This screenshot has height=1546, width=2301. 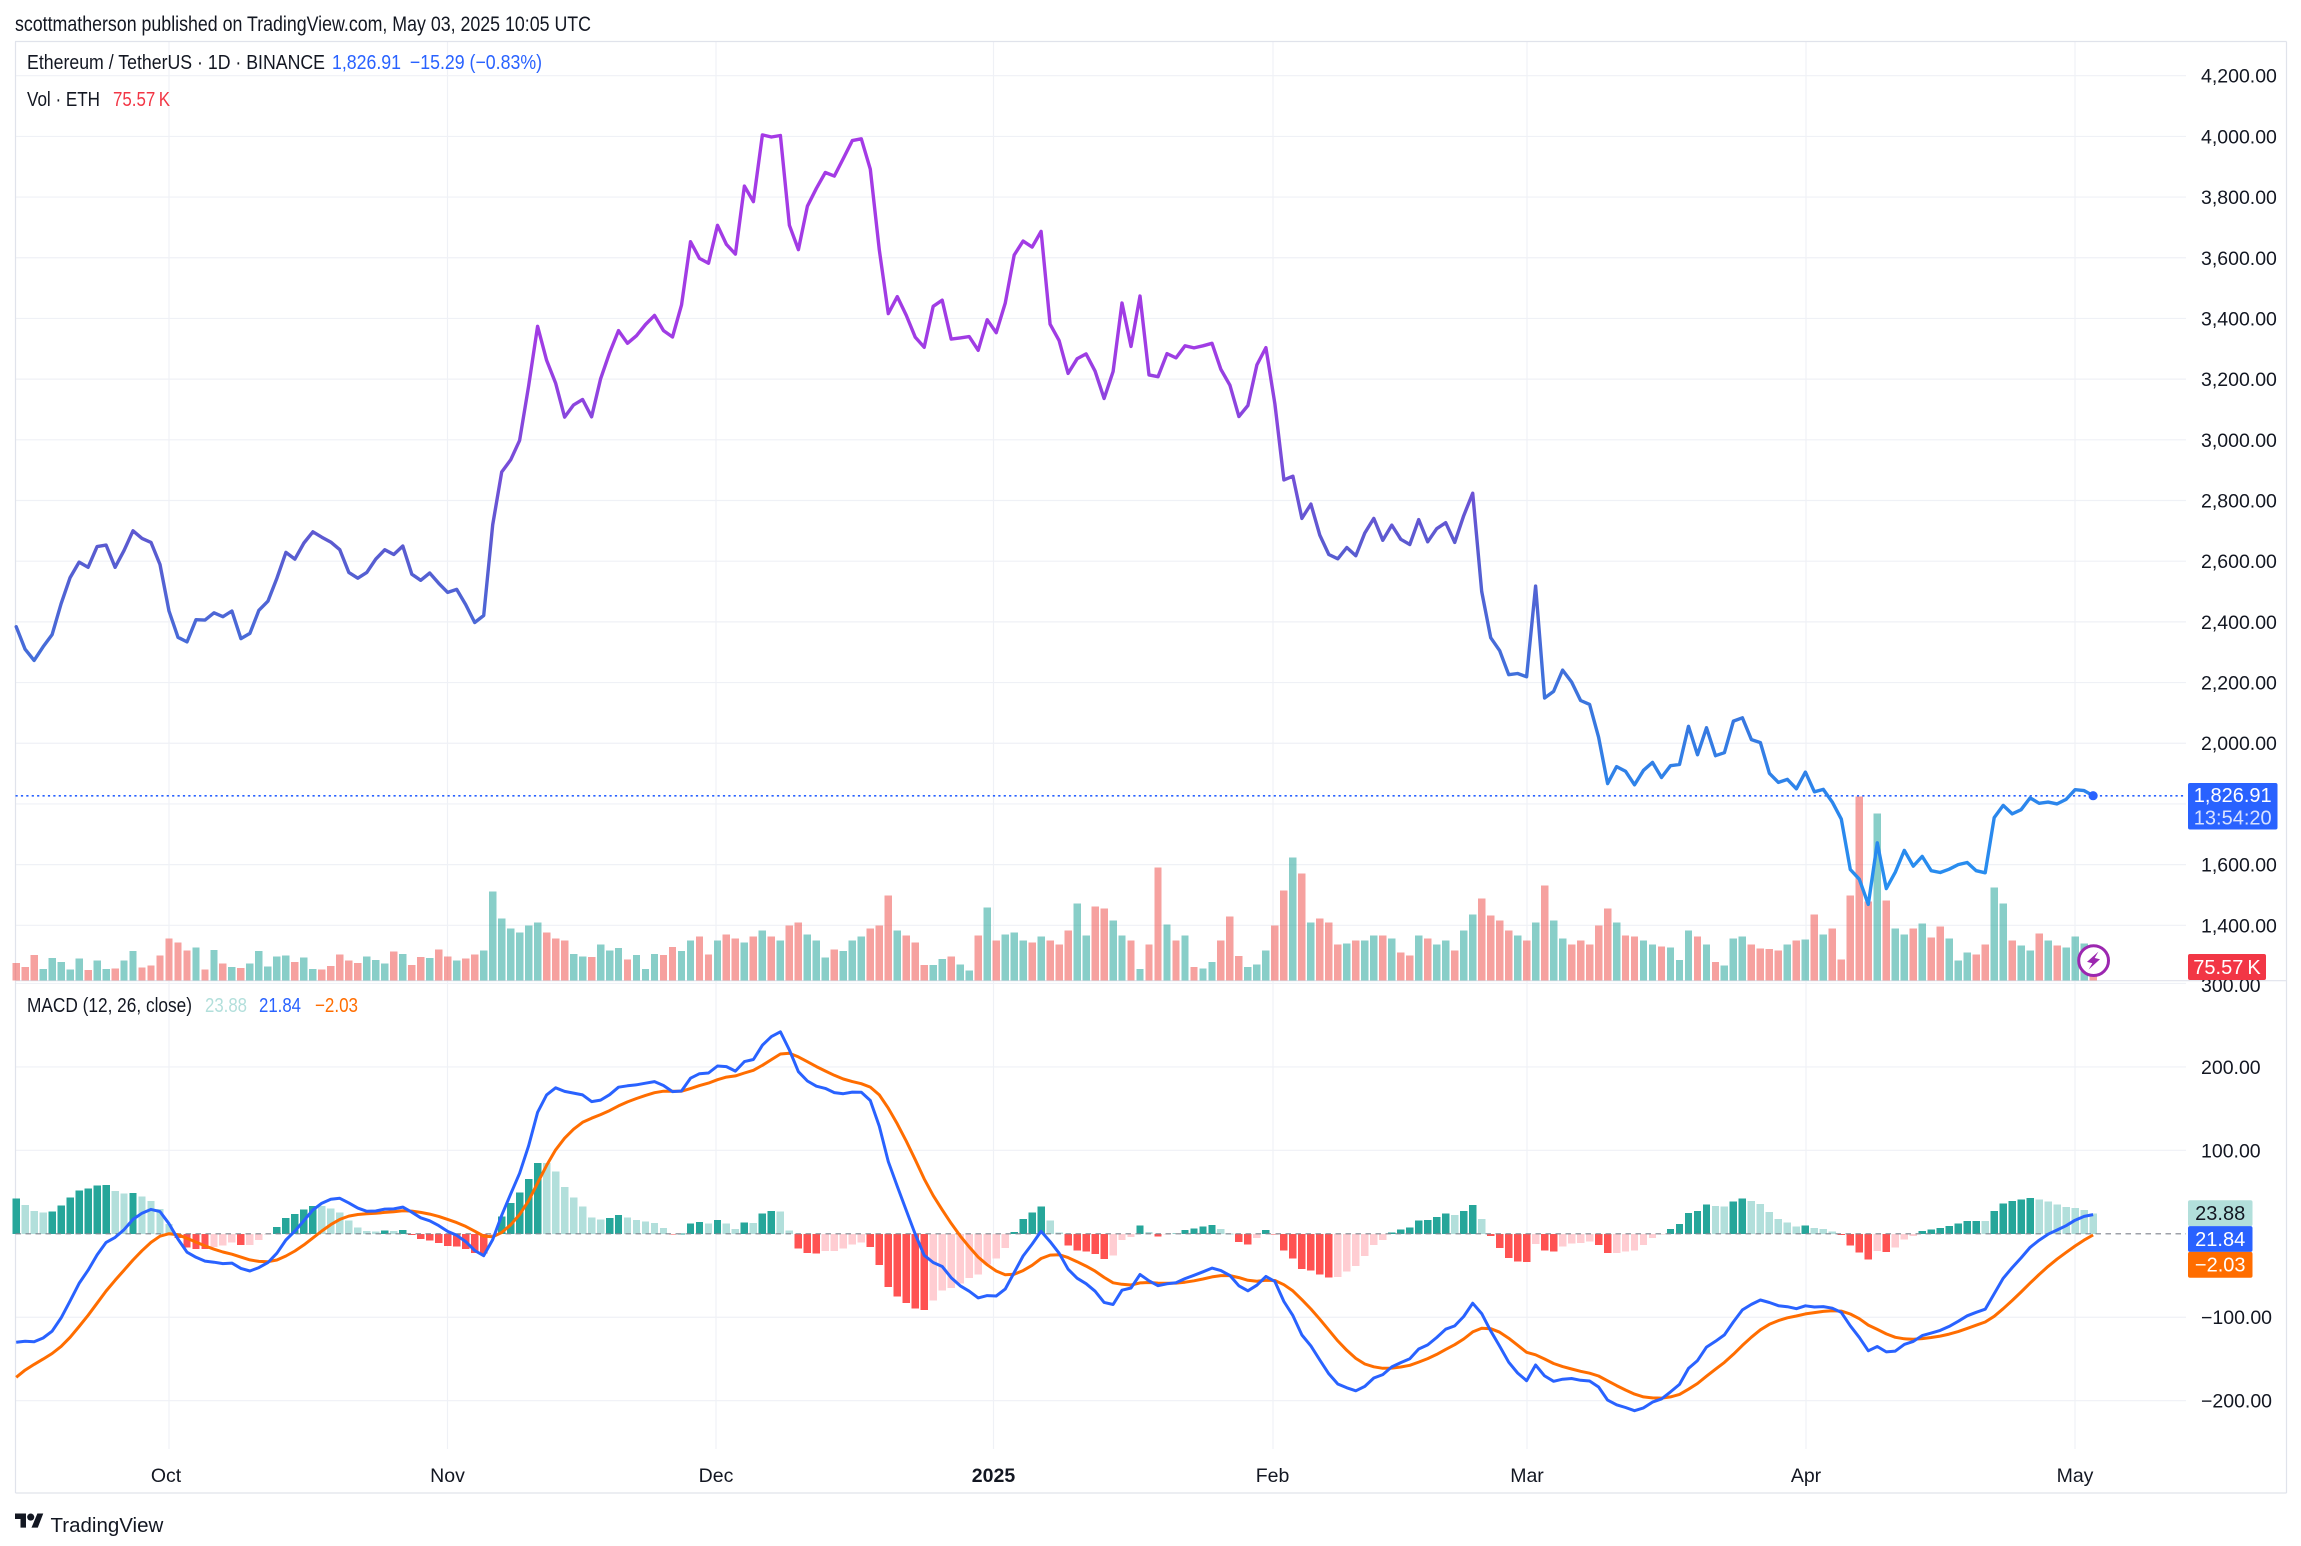 I want to click on svg-text: 4,000.00, so click(x=2239, y=137).